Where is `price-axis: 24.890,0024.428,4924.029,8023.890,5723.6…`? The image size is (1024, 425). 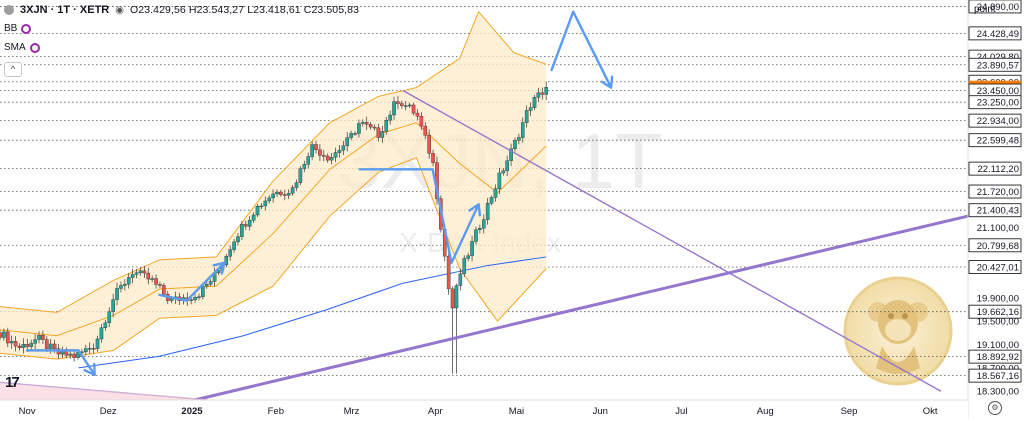 price-axis: 24.890,0024.428,4924.029,8023.890,5723.6… is located at coordinates (995, 210).